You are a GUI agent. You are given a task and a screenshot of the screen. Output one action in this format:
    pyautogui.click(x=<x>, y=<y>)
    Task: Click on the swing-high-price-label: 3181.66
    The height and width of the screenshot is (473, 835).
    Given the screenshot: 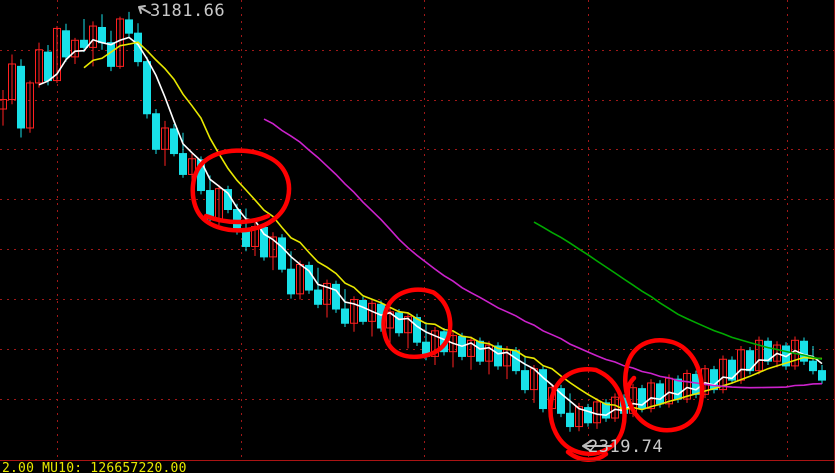 What is the action you would take?
    pyautogui.click(x=188, y=11)
    